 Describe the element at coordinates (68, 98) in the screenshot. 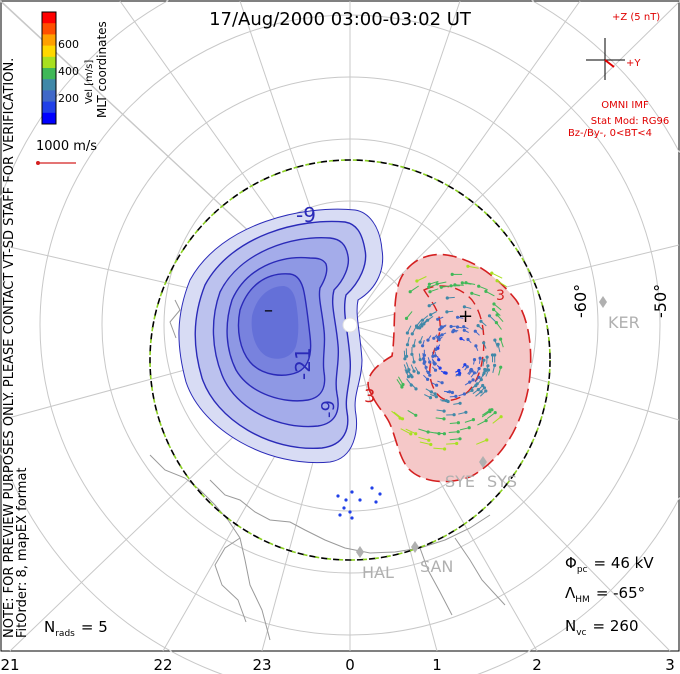

I see `colorbar-tick-200: 200` at that location.